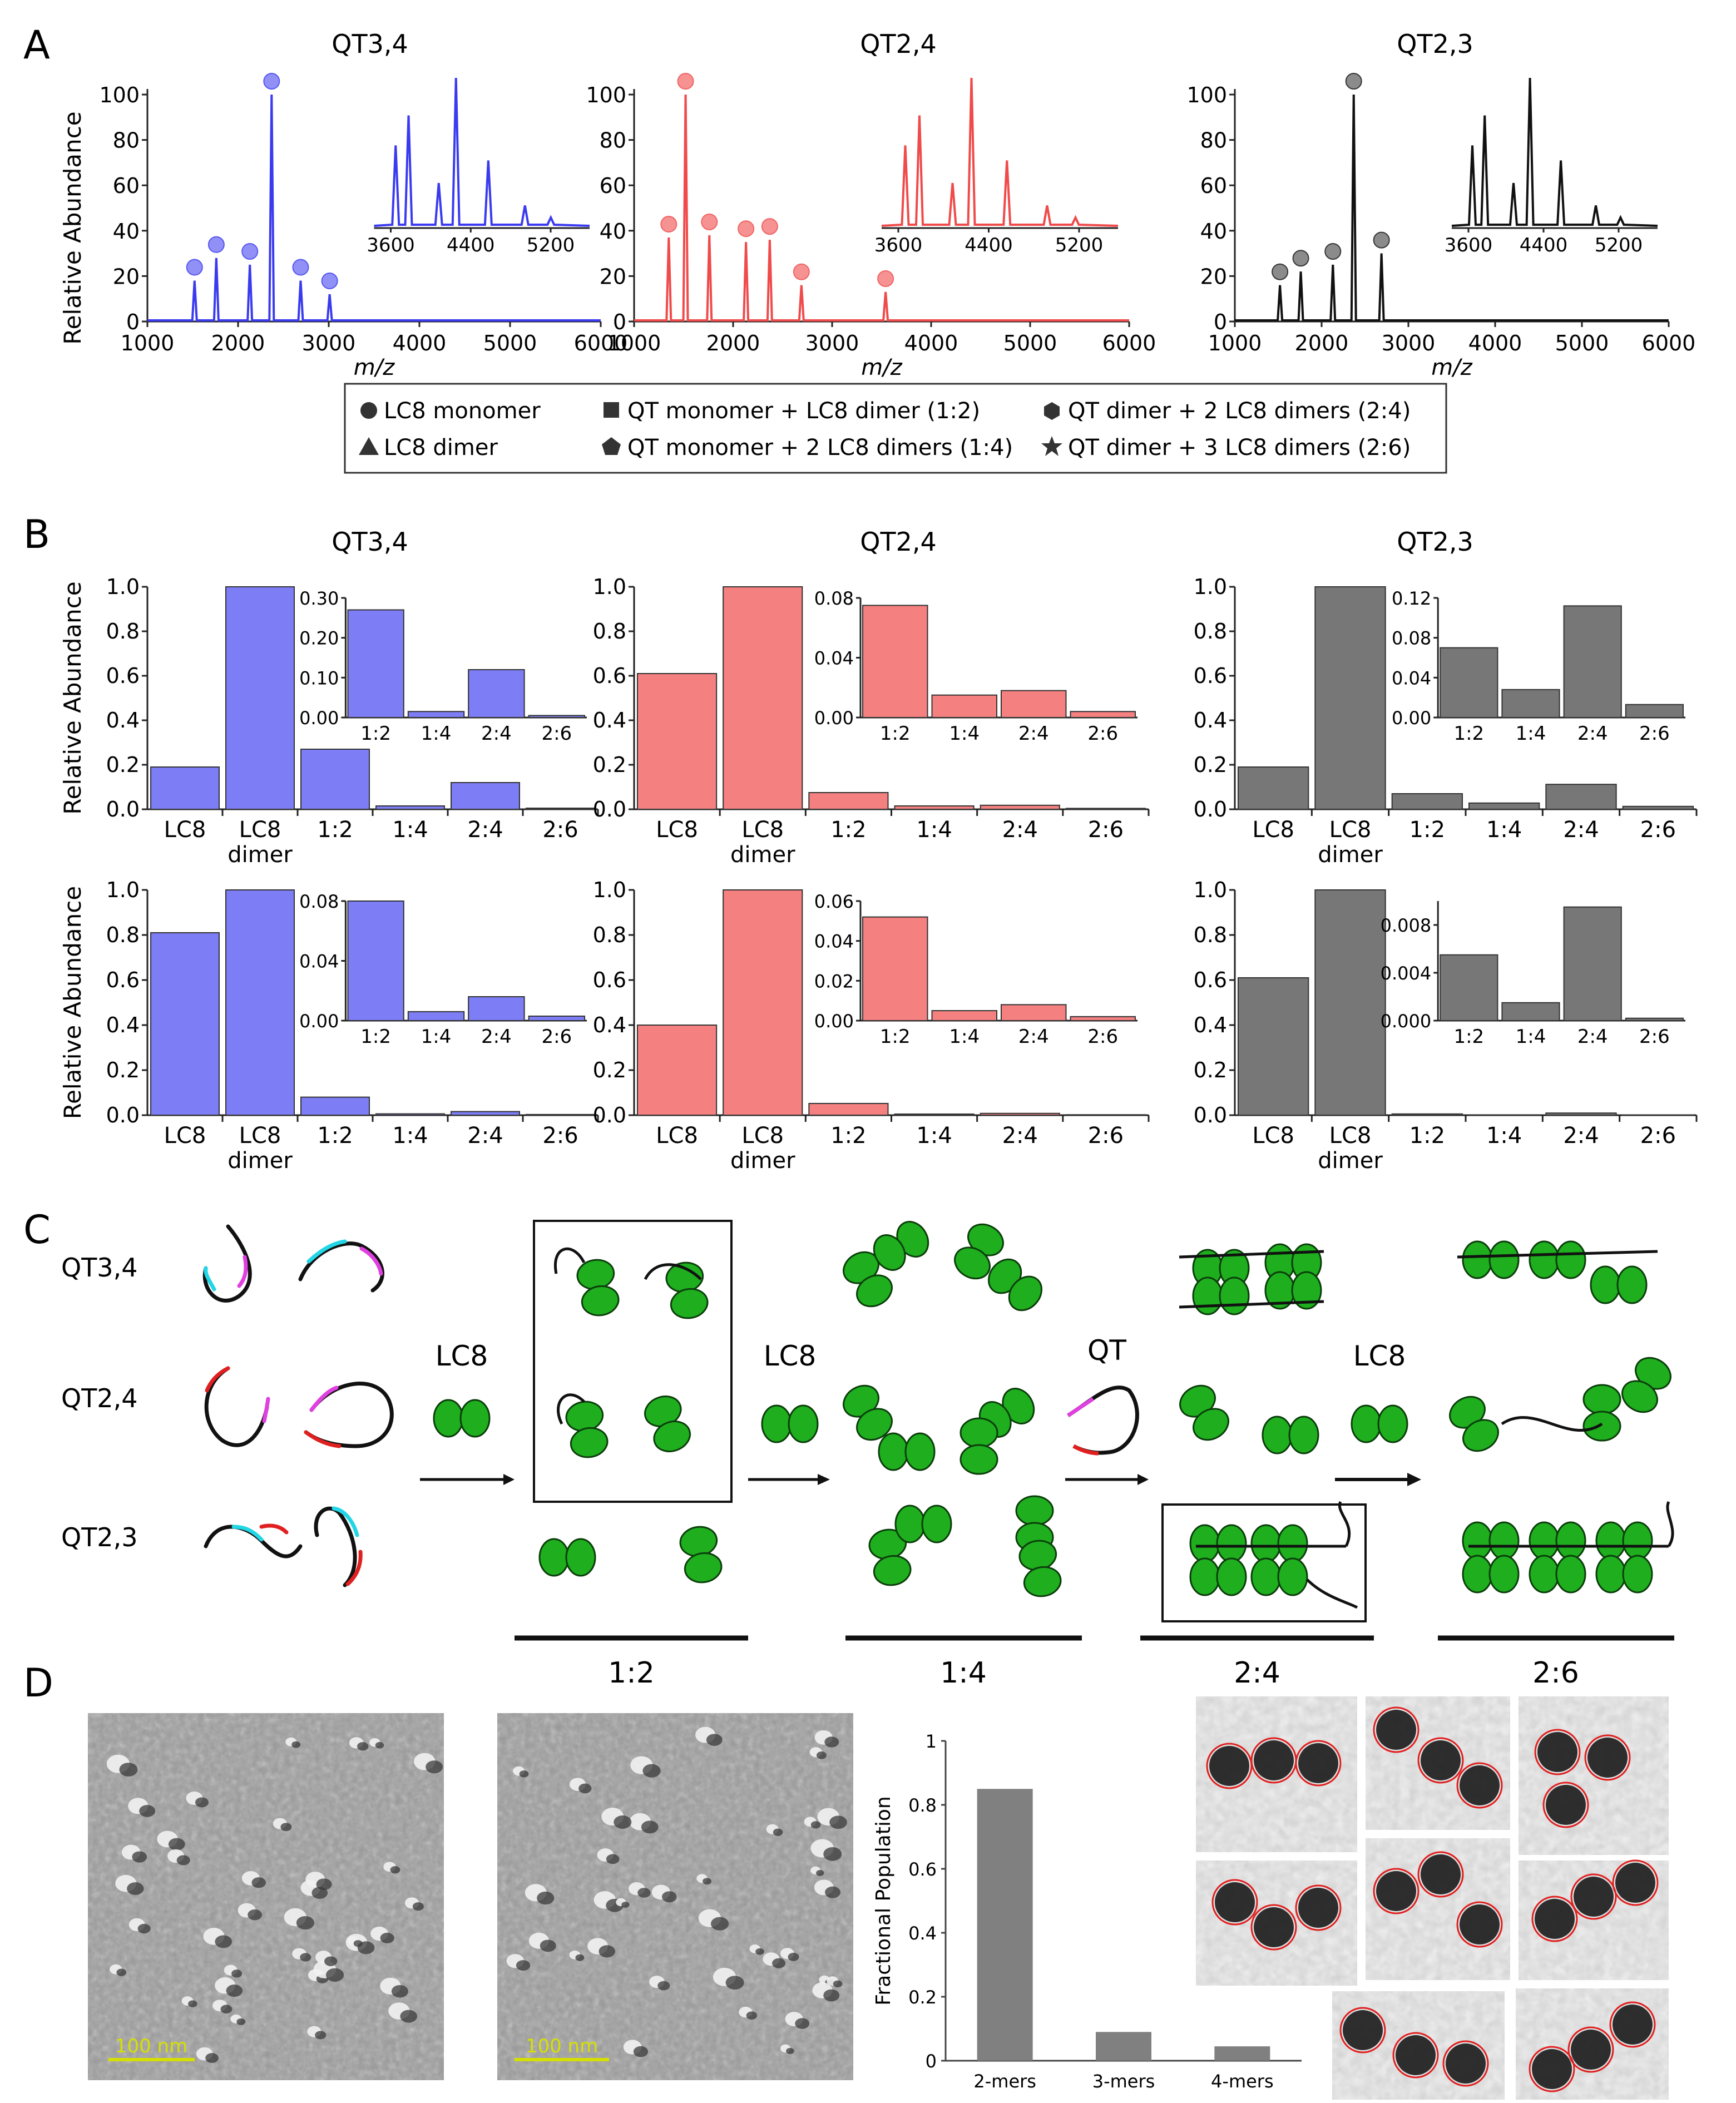 This screenshot has width=1736, height=2103. I want to click on y-tick-label: 80, so click(613, 140).